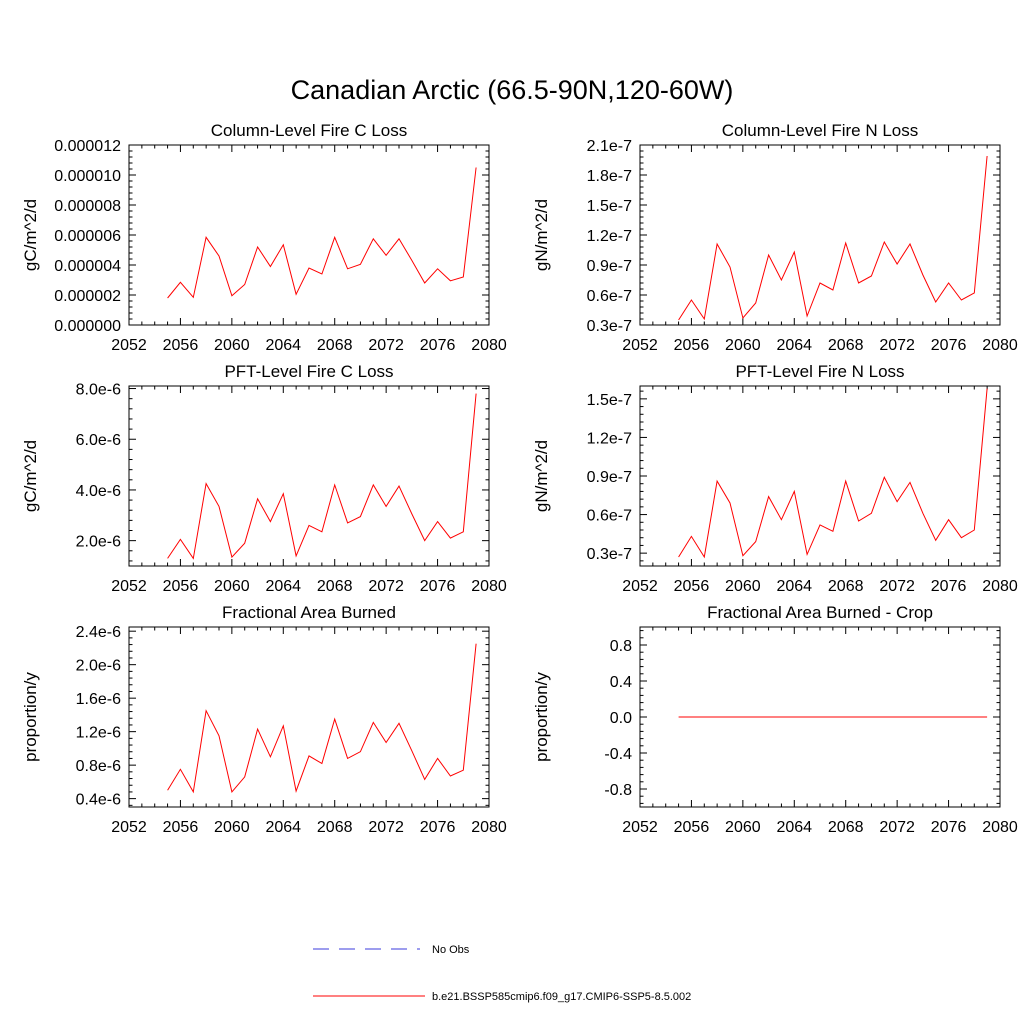 This screenshot has width=1024, height=1024. Describe the element at coordinates (541, 717) in the screenshot. I see `y-axis-label: proportion/y` at that location.